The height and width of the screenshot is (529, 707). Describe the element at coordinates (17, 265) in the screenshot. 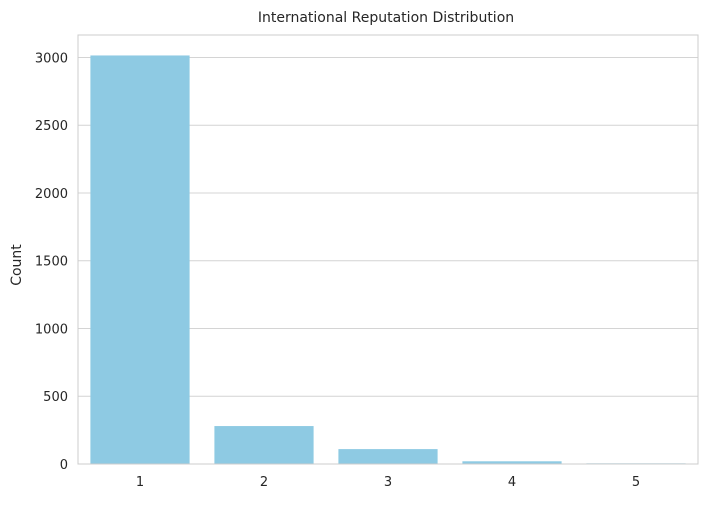

I see `y-axis-label: Count` at that location.